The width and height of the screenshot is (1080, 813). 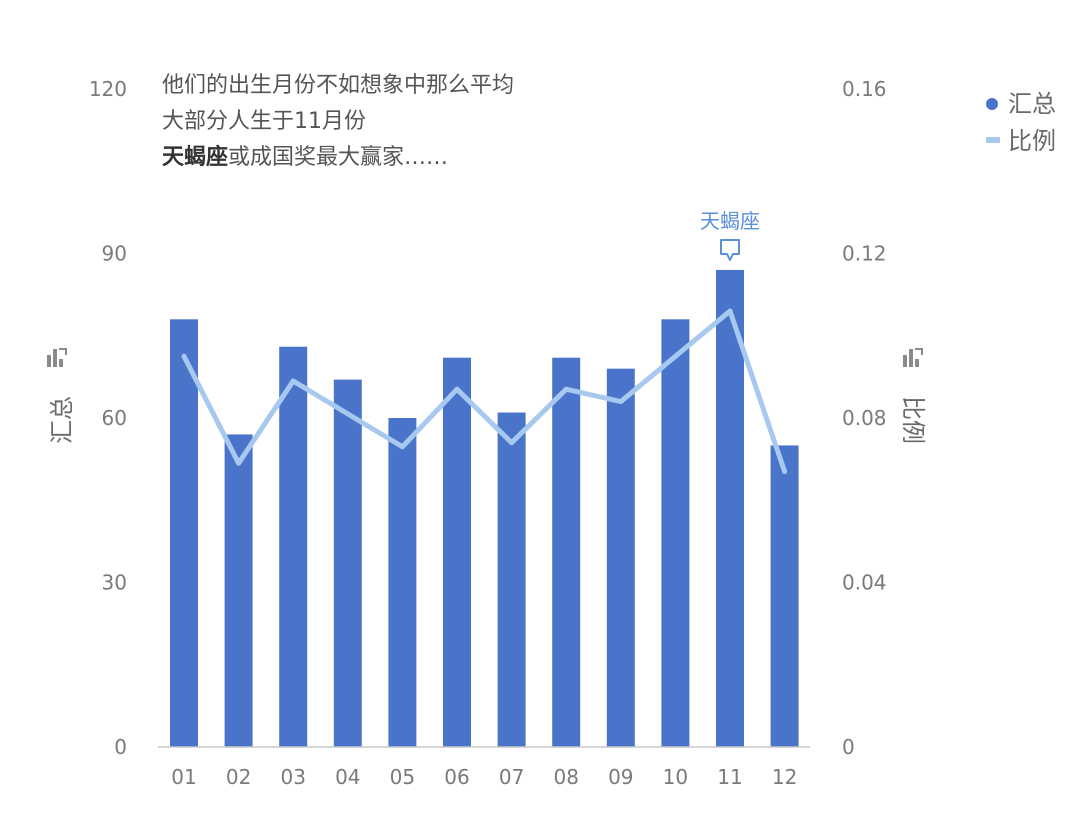 I want to click on annotation-line: 大部分人生于11月份, so click(x=264, y=121).